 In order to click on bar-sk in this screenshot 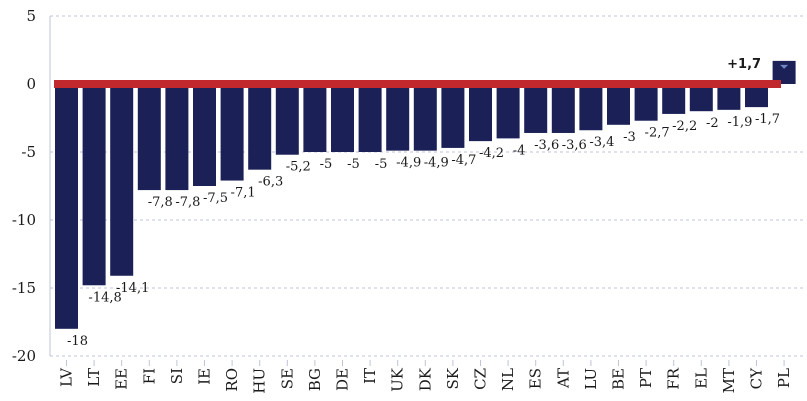, I will do `click(453, 116)`.